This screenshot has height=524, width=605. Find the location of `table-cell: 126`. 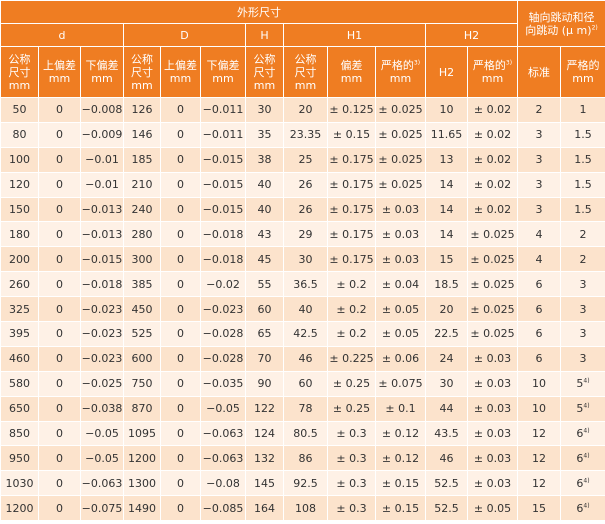

table-cell: 126 is located at coordinates (142, 110).